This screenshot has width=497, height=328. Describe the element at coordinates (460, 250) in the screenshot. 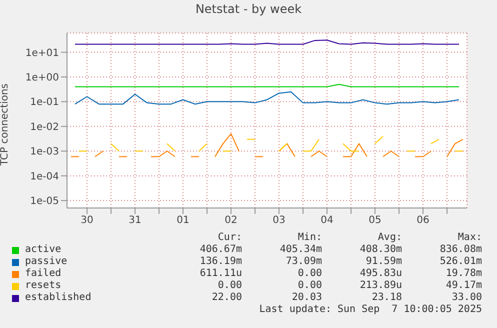

I see `text: 836.08m` at that location.